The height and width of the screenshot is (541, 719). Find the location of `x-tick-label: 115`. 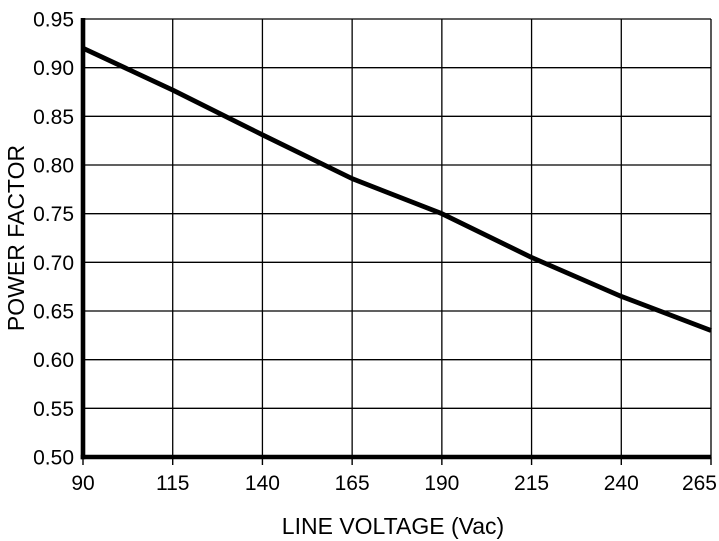

x-tick-label: 115 is located at coordinates (172, 483).